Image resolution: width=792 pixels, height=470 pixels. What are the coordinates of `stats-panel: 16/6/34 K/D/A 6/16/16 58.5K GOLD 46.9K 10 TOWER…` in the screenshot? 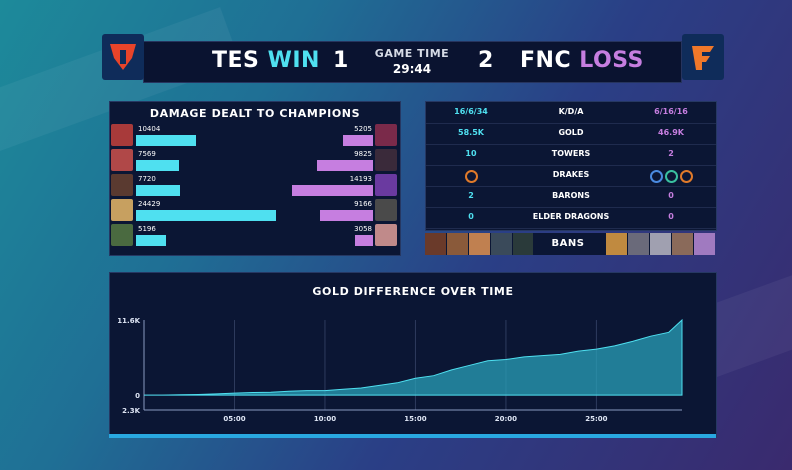 It's located at (571, 166).